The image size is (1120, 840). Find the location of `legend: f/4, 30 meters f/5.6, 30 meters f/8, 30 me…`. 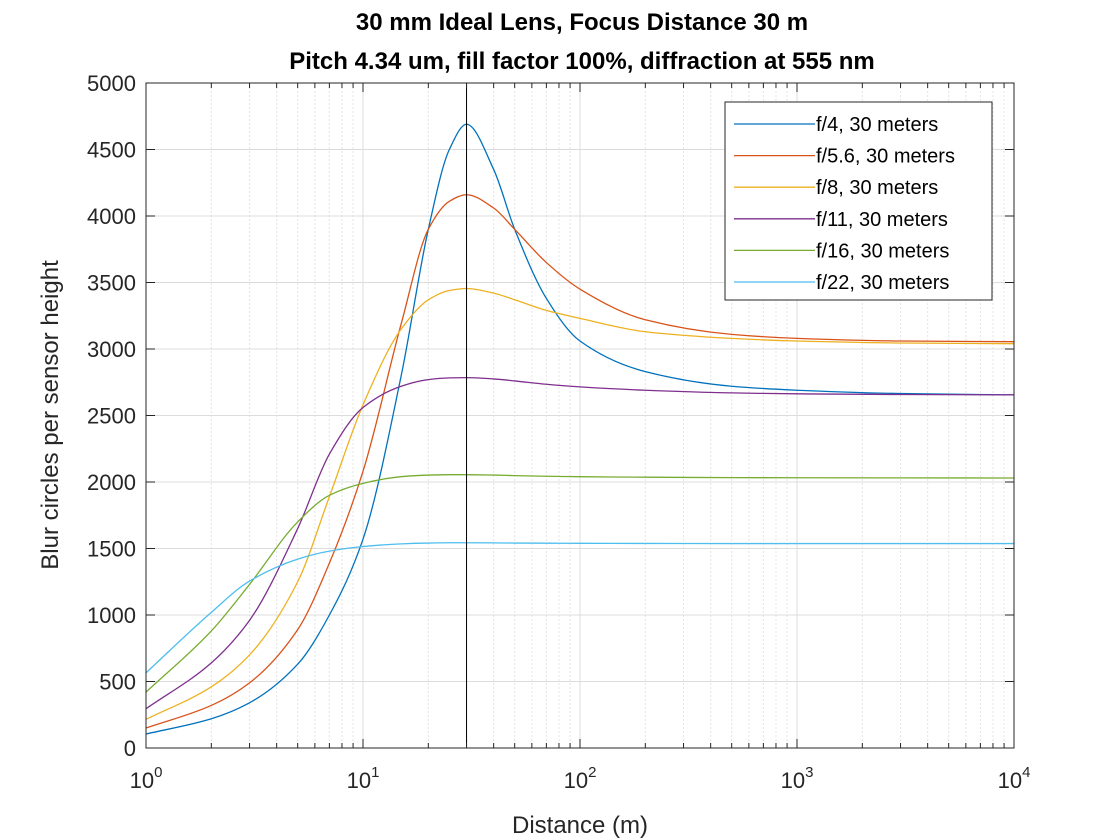

legend: f/4, 30 meters f/5.6, 30 meters f/8, 30 me… is located at coordinates (858, 201).